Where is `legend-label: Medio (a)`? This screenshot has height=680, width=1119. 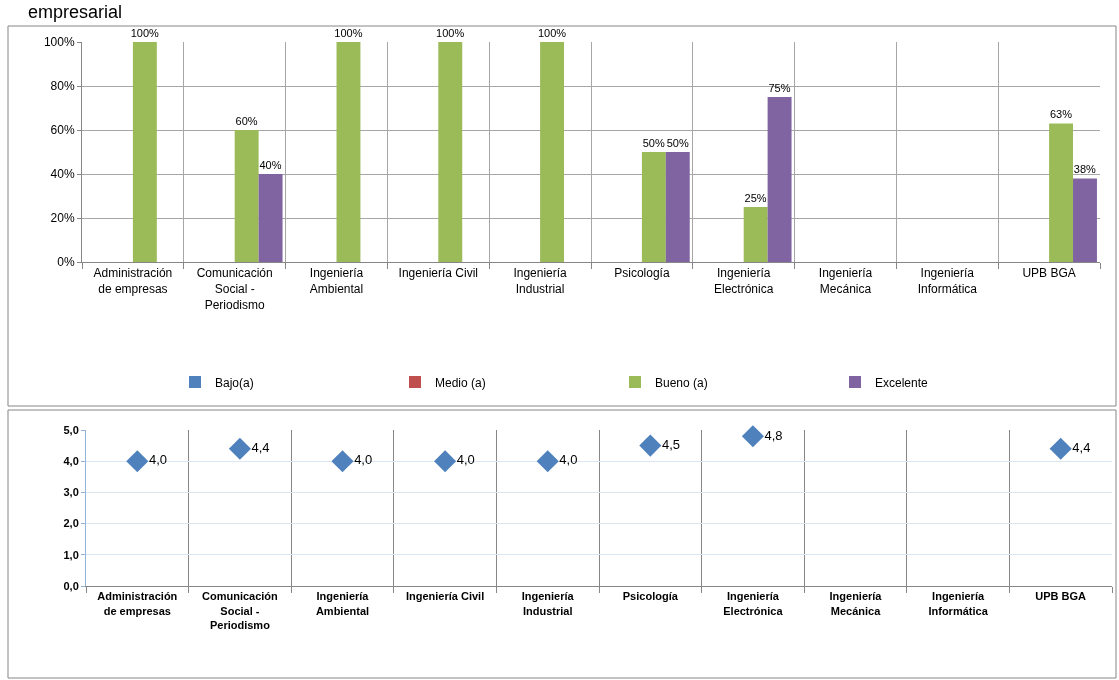
legend-label: Medio (a) is located at coordinates (460, 382).